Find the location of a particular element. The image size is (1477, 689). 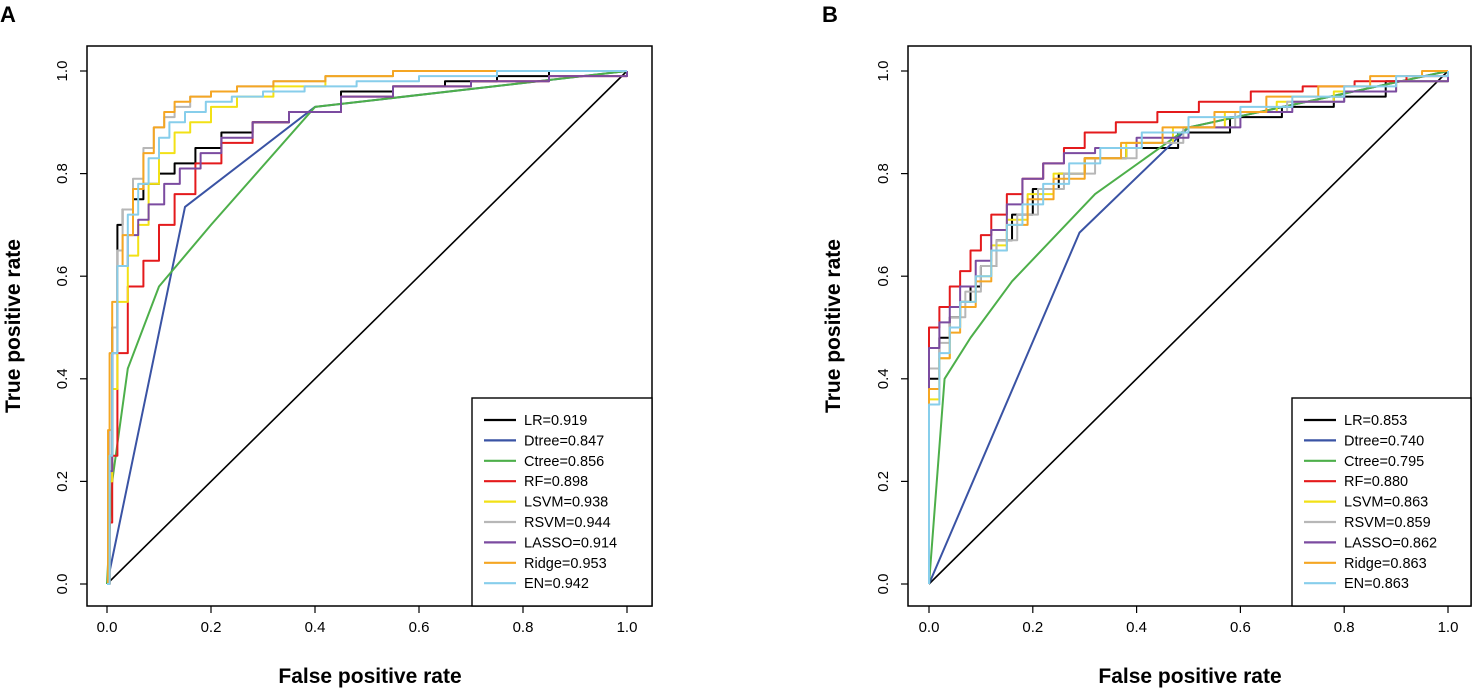

panel-a-xlabel: False positive rate is located at coordinates (369, 676).